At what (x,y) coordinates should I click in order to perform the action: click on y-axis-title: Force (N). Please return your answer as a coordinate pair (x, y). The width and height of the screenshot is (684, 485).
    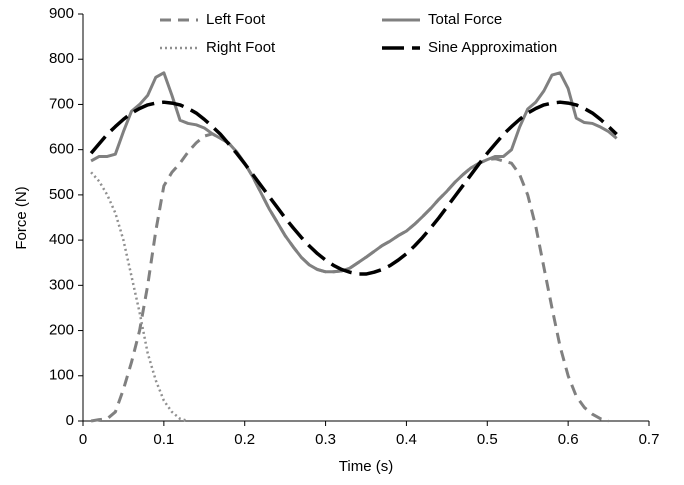
    Looking at the image, I should click on (21, 217).